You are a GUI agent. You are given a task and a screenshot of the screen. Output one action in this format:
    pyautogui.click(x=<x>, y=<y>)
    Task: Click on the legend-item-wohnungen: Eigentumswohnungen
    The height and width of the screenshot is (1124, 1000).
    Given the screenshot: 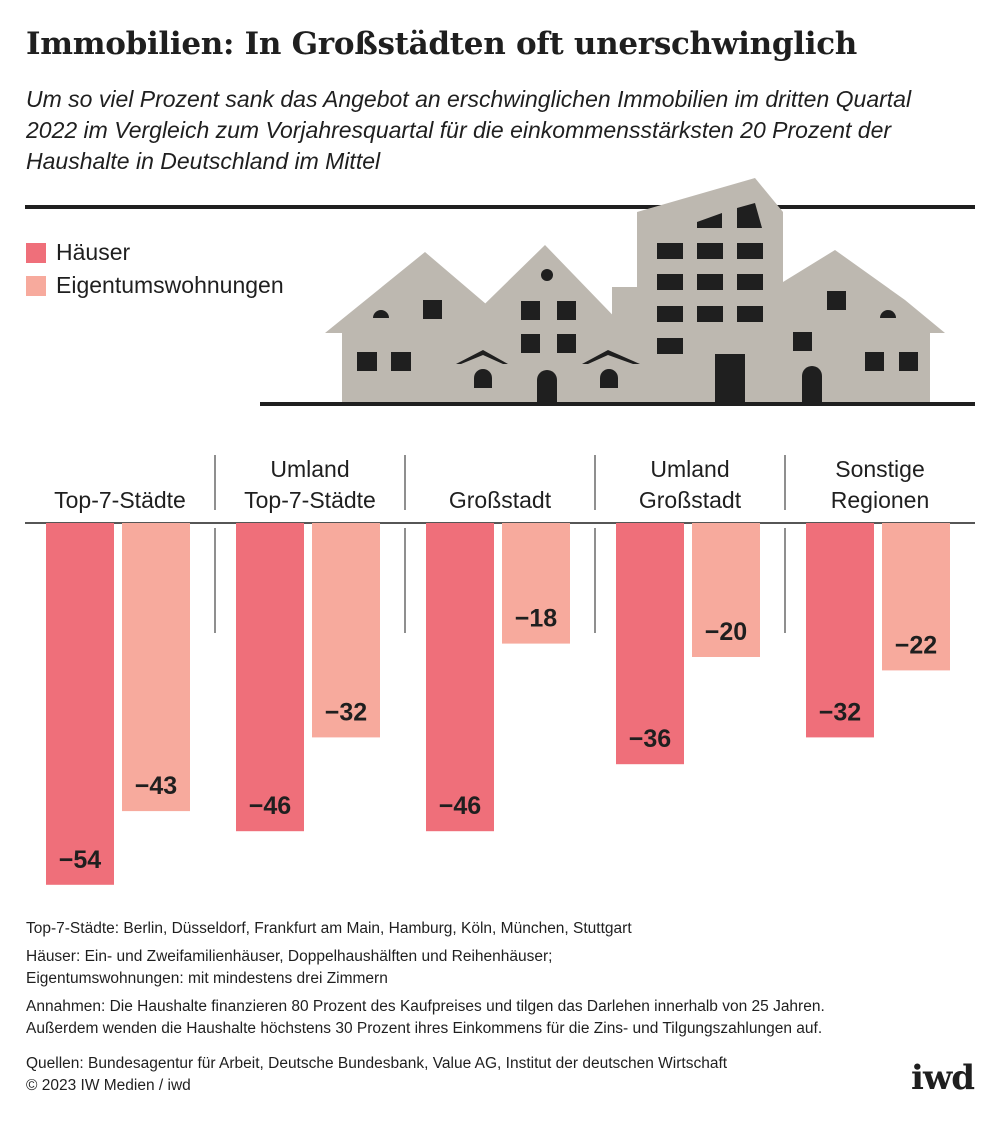 What is the action you would take?
    pyautogui.click(x=155, y=285)
    